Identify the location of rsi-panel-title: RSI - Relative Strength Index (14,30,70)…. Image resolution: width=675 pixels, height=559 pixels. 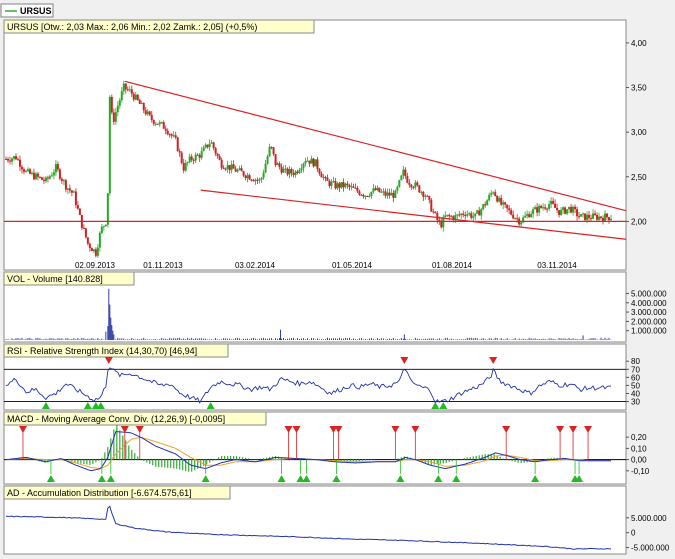
(102, 351).